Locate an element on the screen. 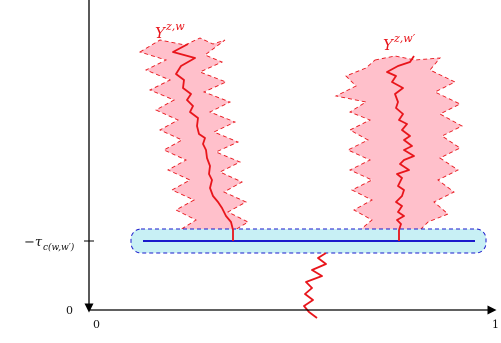  process-right-region is located at coordinates (398, 143).